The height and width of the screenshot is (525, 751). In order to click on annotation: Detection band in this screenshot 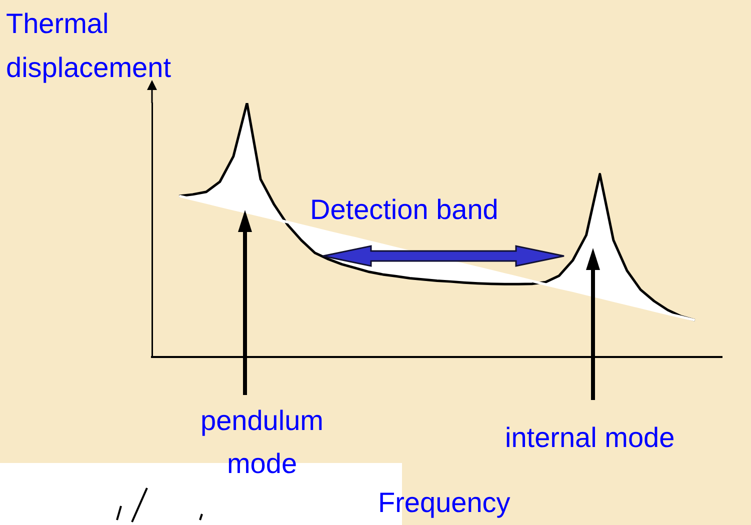, I will do `click(404, 210)`.